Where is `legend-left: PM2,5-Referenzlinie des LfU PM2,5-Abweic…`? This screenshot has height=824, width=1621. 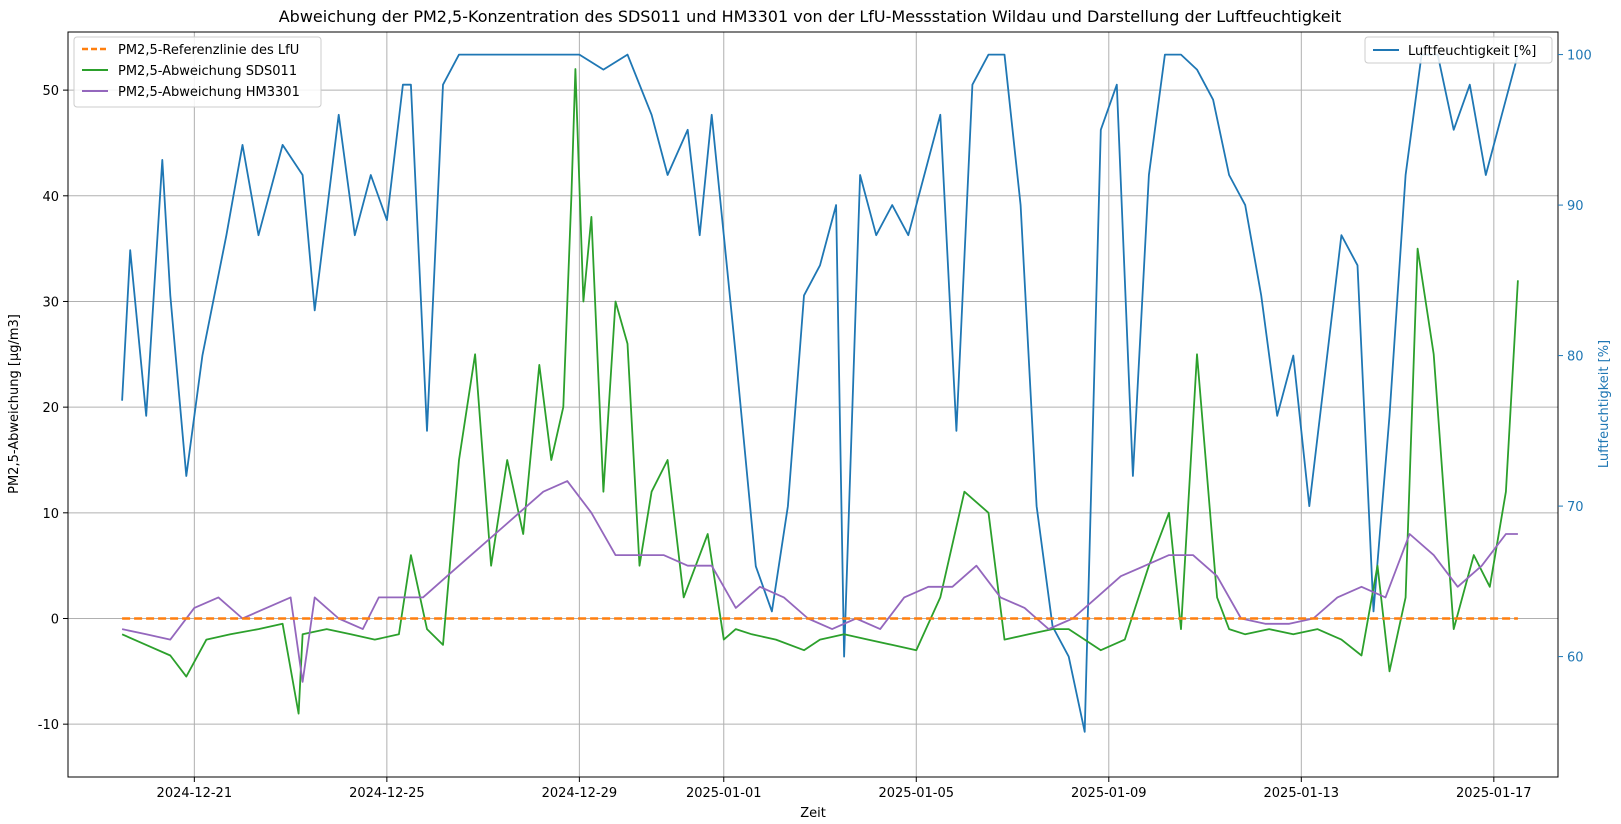 legend-left: PM2,5-Referenzlinie des LfU PM2,5-Abweic… is located at coordinates (197, 72).